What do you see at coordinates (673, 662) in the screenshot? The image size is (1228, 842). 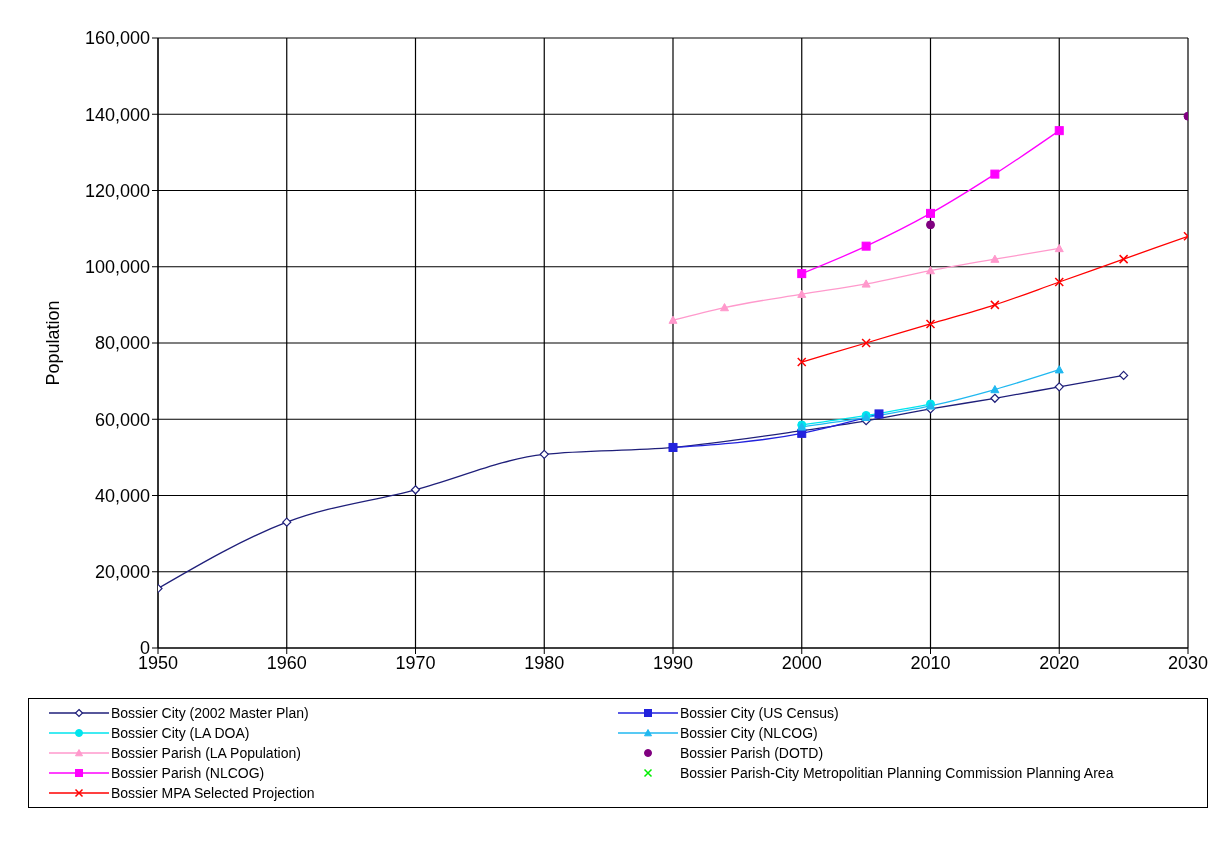 I see `x-tick-label: 1990` at bounding box center [673, 662].